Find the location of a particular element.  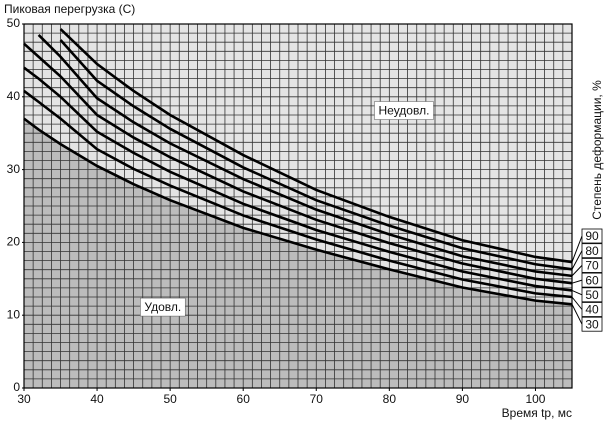

chart-title: Пиковая перегрузка (С) is located at coordinates (69, 9).